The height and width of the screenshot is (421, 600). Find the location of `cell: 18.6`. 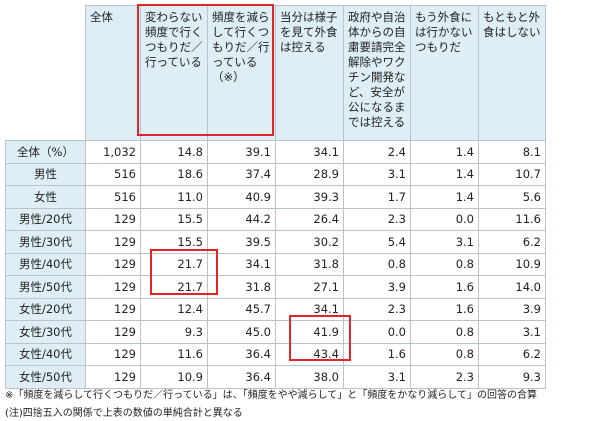

cell: 18.6 is located at coordinates (174, 174).